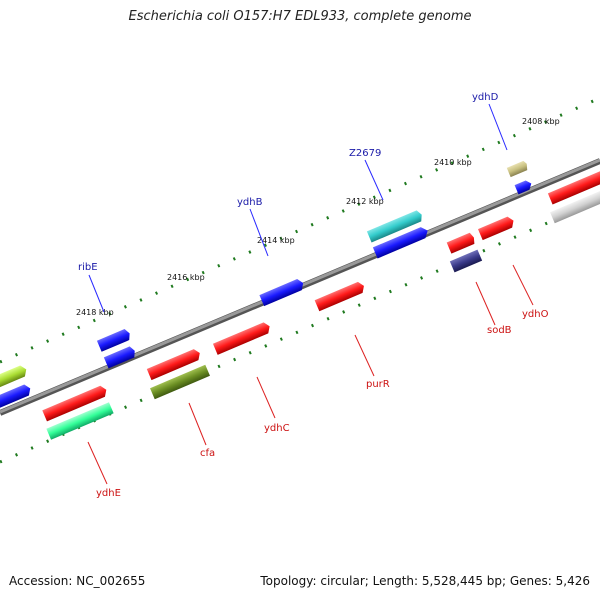  Describe the element at coordinates (180, 382) in the screenshot. I see `gene-arrow-cfa` at that location.